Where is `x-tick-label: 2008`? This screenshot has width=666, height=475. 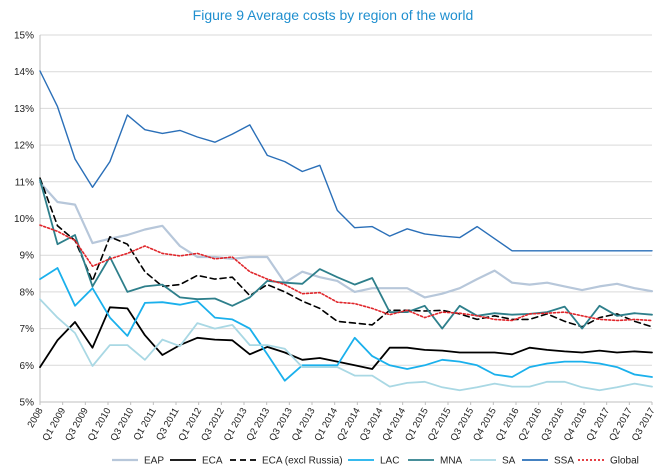 x-tick-label: 2008 is located at coordinates (36, 418).